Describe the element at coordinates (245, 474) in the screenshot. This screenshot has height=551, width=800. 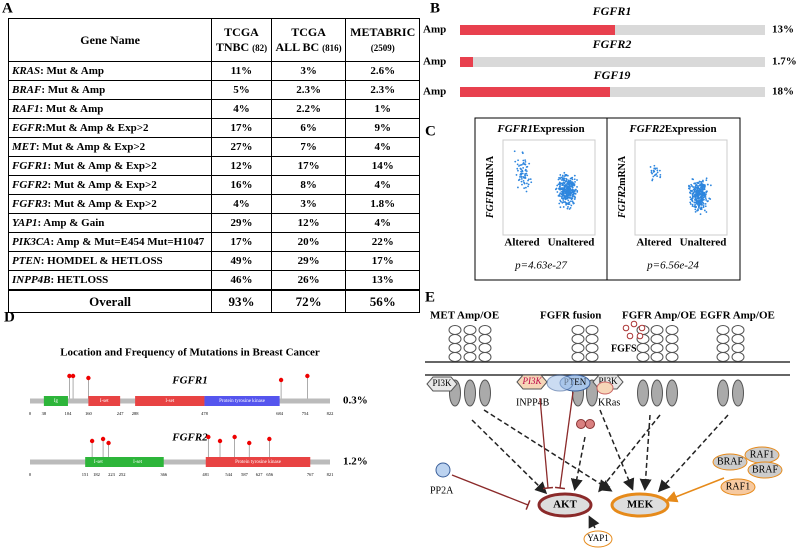
I see `position-label: 587` at that location.